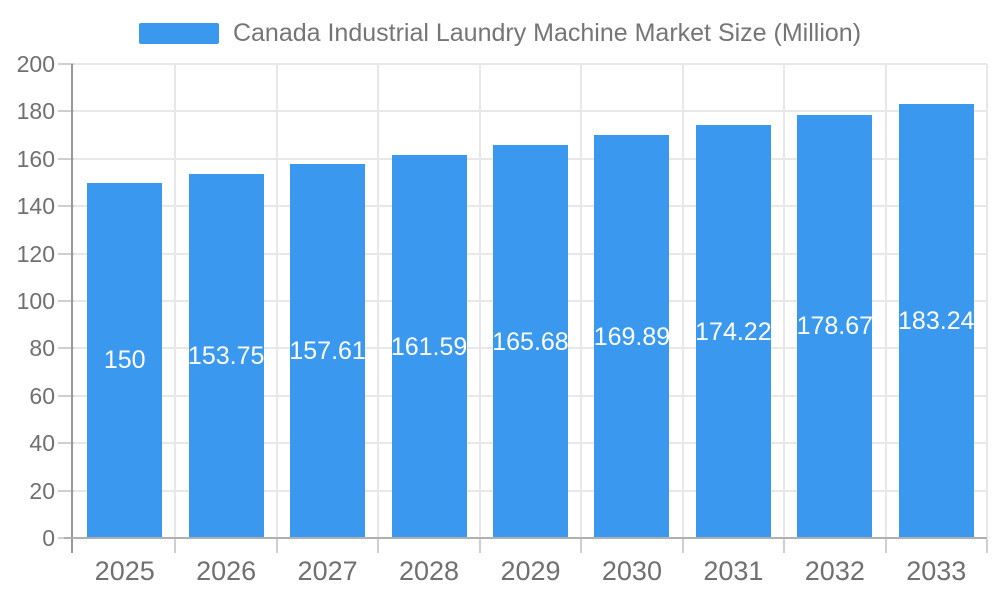  I want to click on y-axis-label: 60, so click(42, 395).